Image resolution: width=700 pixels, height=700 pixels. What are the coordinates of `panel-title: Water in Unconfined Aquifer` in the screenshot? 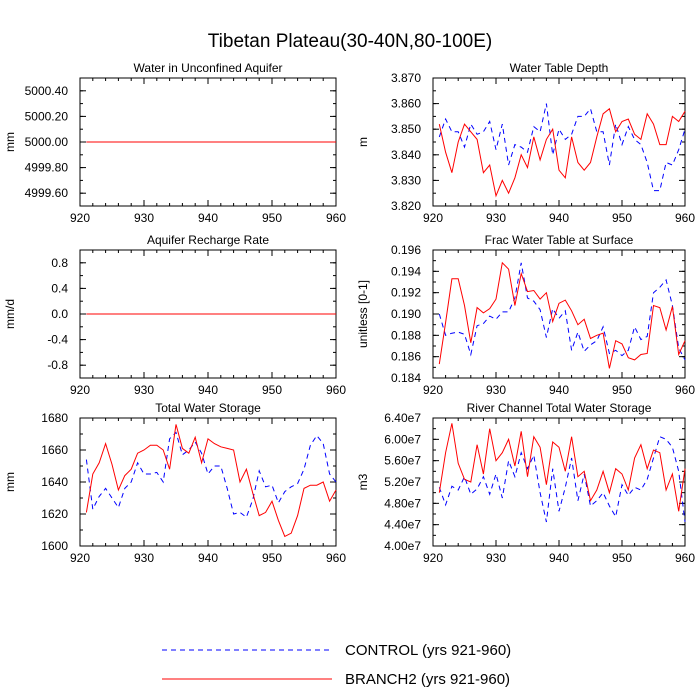 It's located at (208, 68).